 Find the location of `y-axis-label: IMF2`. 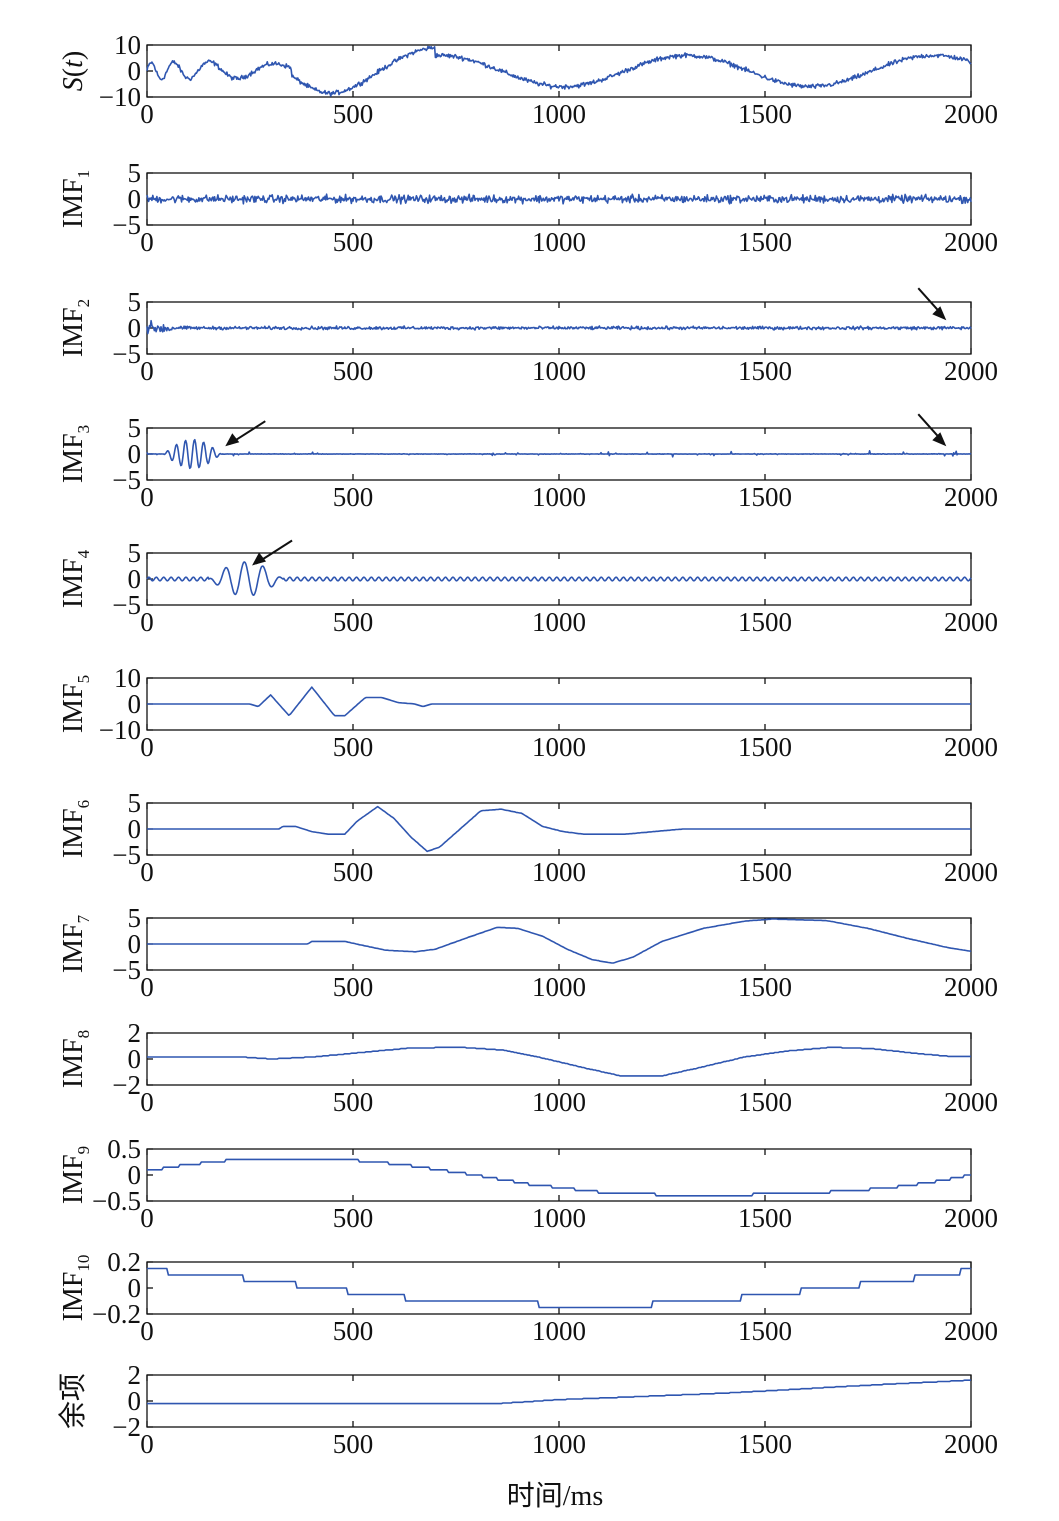

y-axis-label: IMF2 is located at coordinates (75, 328).